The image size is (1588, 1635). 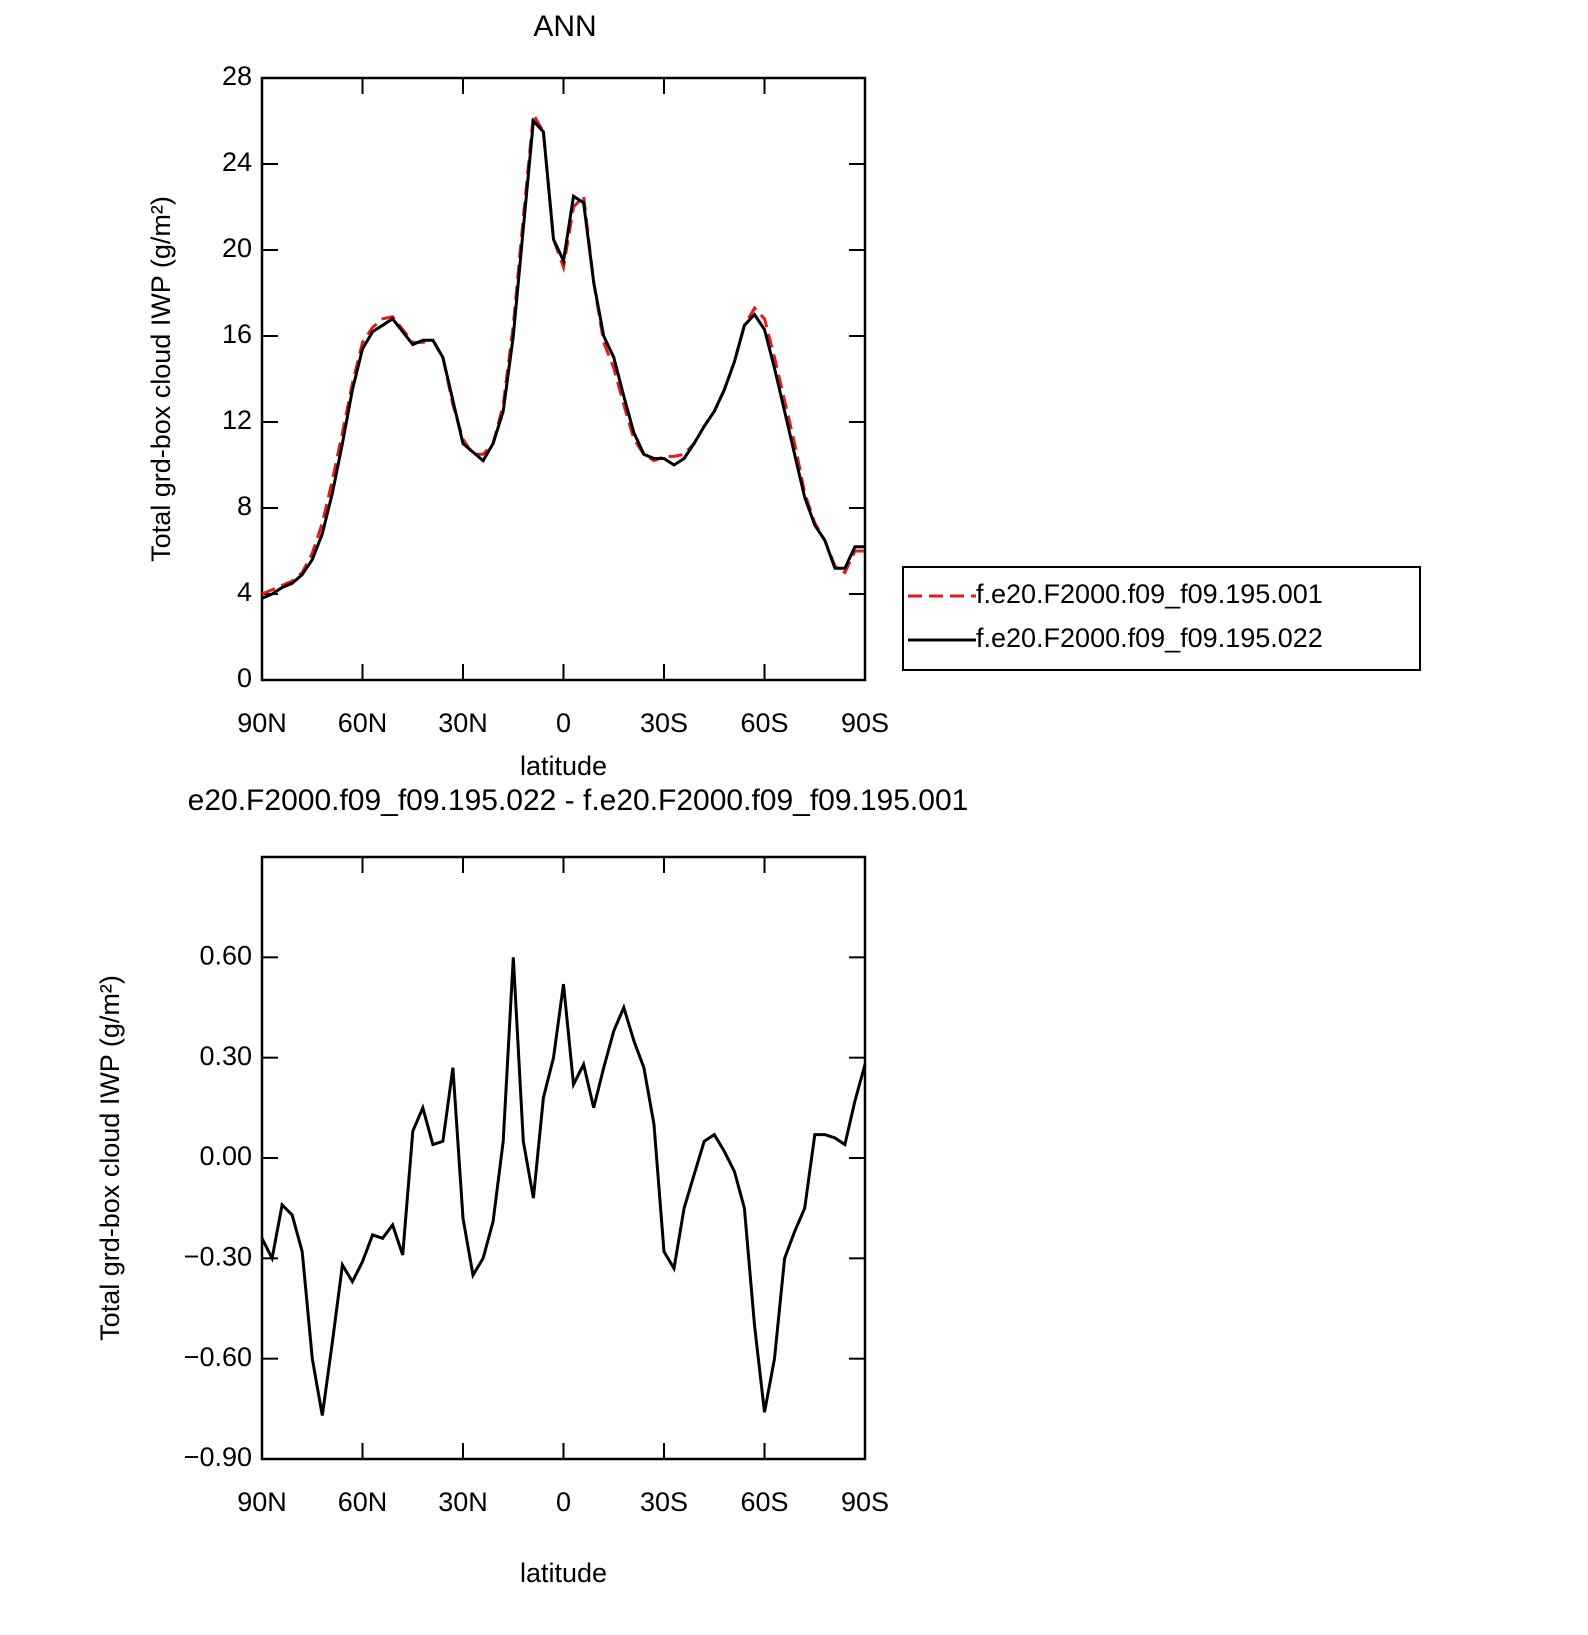 What do you see at coordinates (1149, 638) in the screenshot?
I see `legend-label: f.e20.F2000.f09_f09.195.022` at bounding box center [1149, 638].